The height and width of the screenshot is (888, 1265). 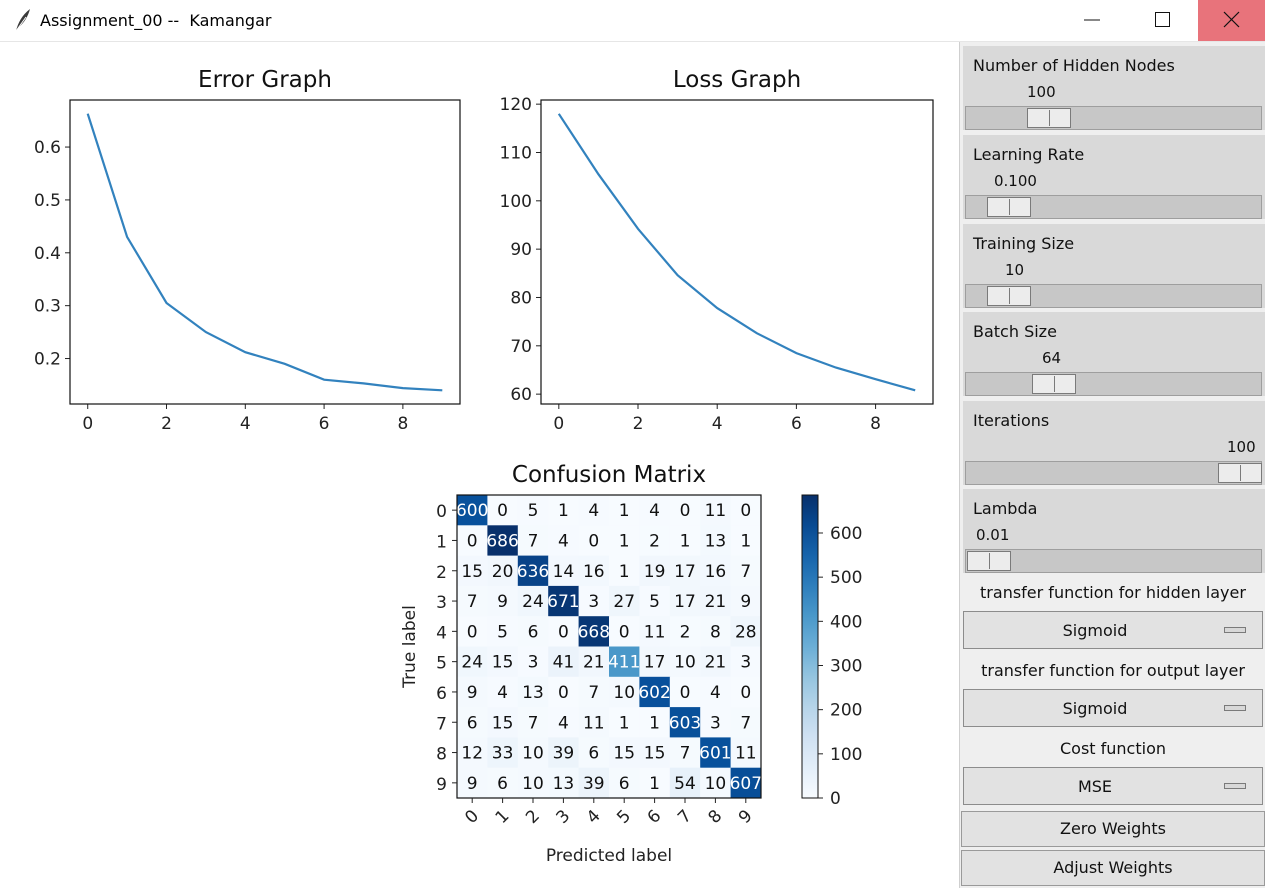 I want to click on chart-title: Error Graph, so click(x=265, y=80).